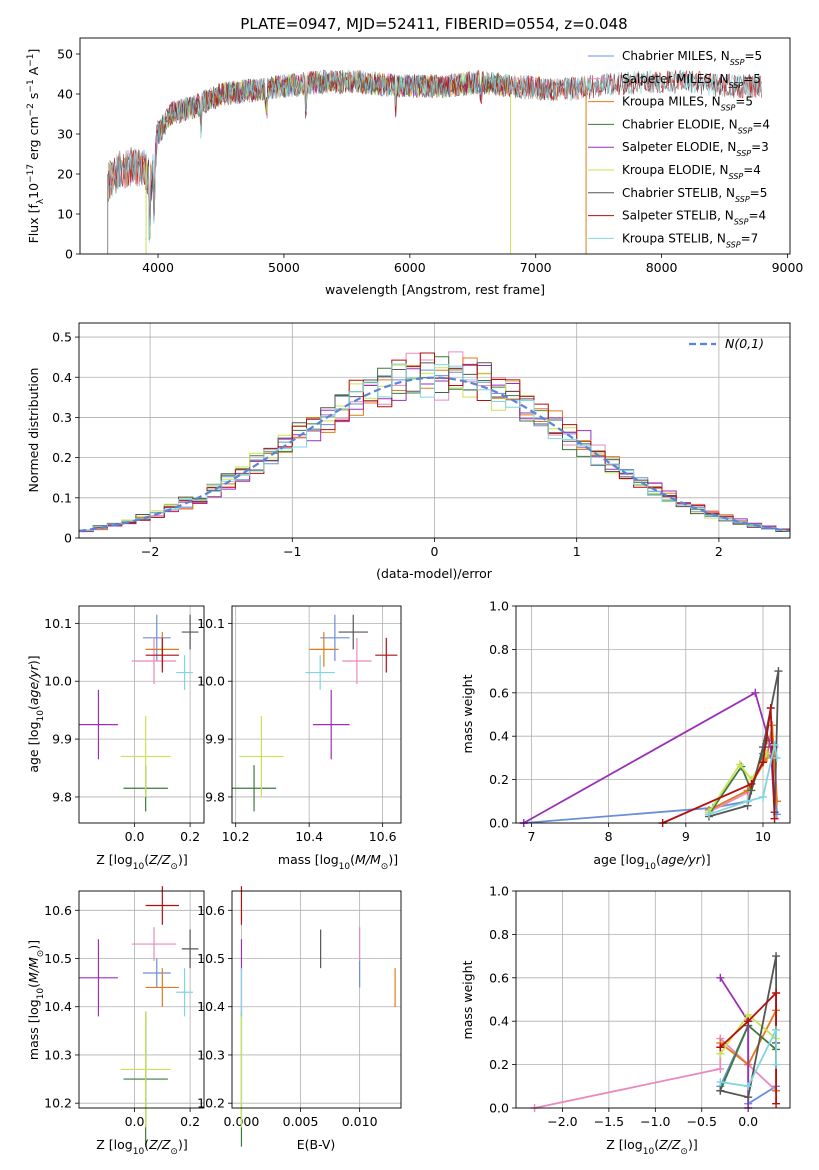  I want to click on x-tick-label: 6000, so click(410, 267).